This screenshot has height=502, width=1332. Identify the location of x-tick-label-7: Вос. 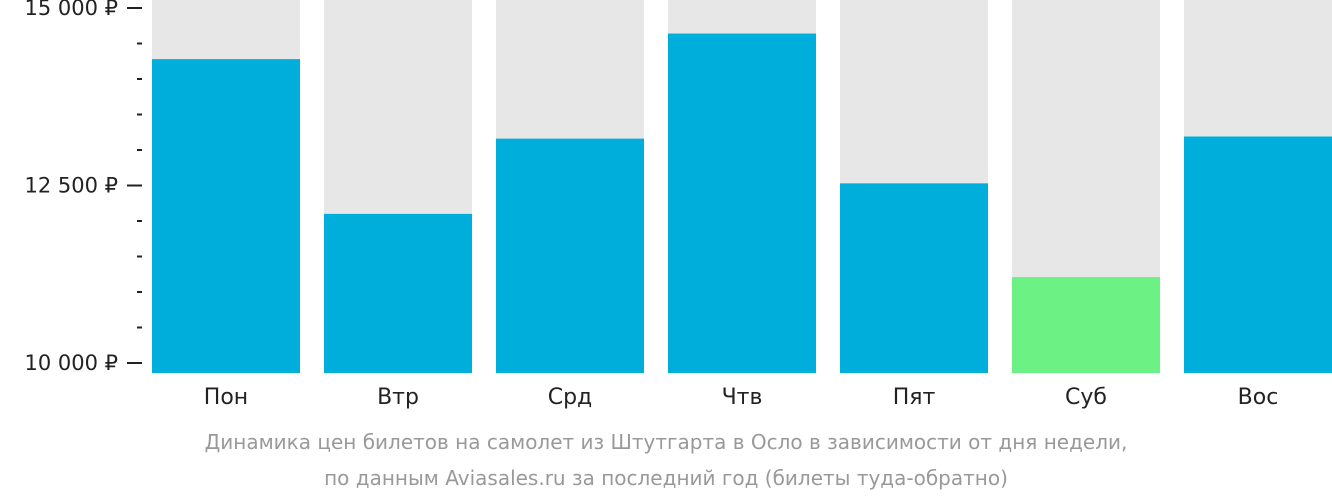
(1258, 397).